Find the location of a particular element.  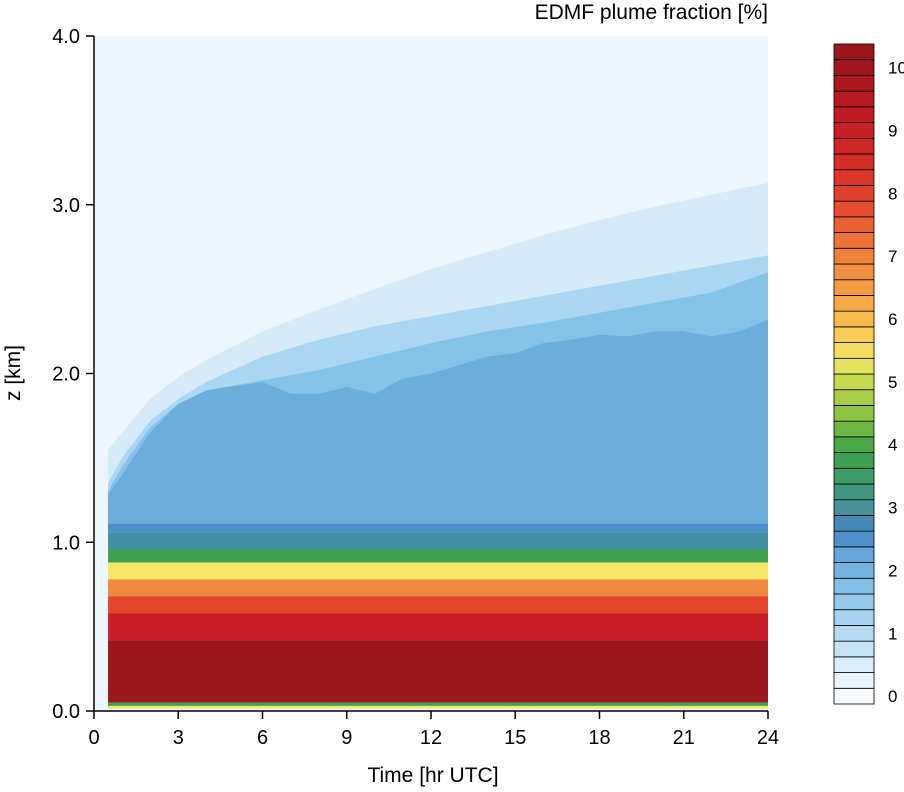

colorbar-tick-label: 4 is located at coordinates (892, 445).